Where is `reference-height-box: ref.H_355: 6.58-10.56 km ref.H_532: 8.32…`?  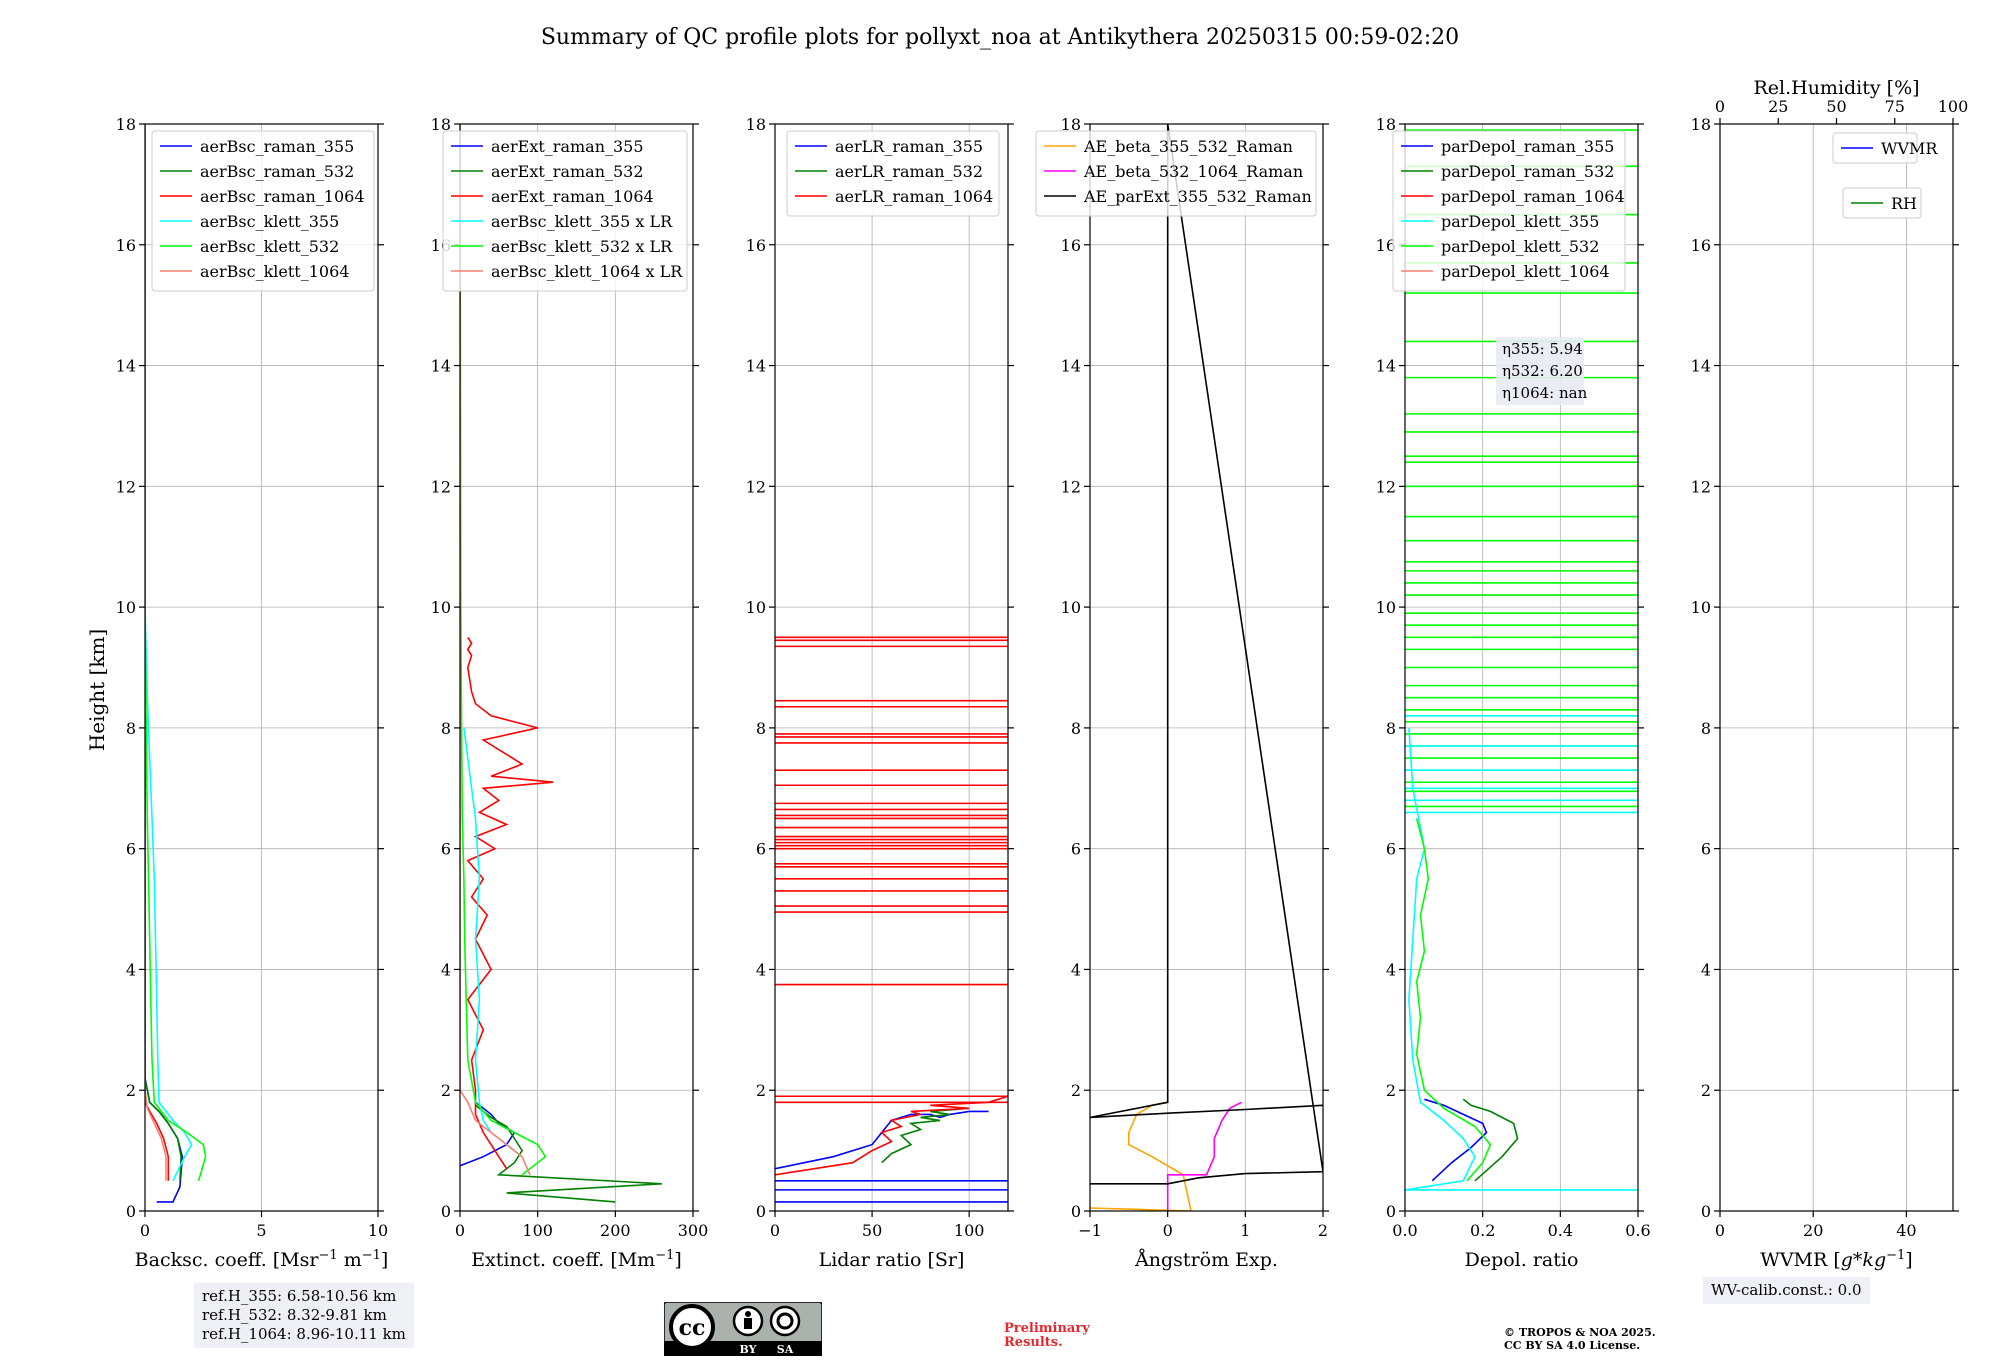
reference-height-box: ref.H_355: 6.58-10.56 km ref.H_532: 8.32… is located at coordinates (304, 1315).